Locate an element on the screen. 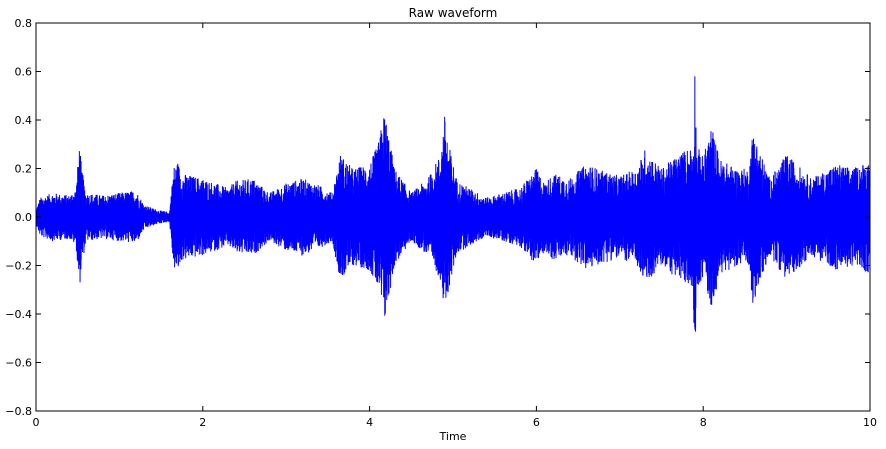 This screenshot has height=449, width=886. y-tick-label: −0.8 is located at coordinates (18, 411).